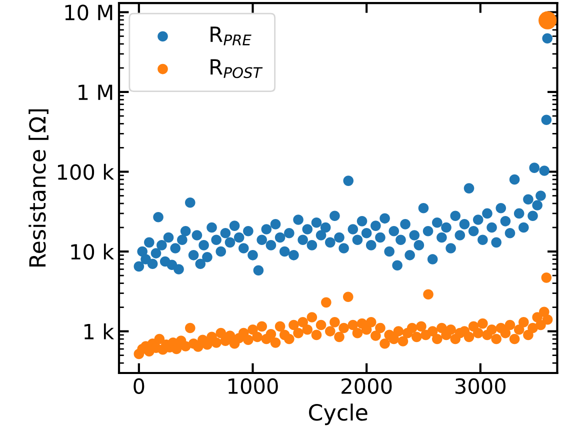 The width and height of the screenshot is (564, 443). What do you see at coordinates (480, 386) in the screenshot?
I see `x-tick-label: 3000` at bounding box center [480, 386].